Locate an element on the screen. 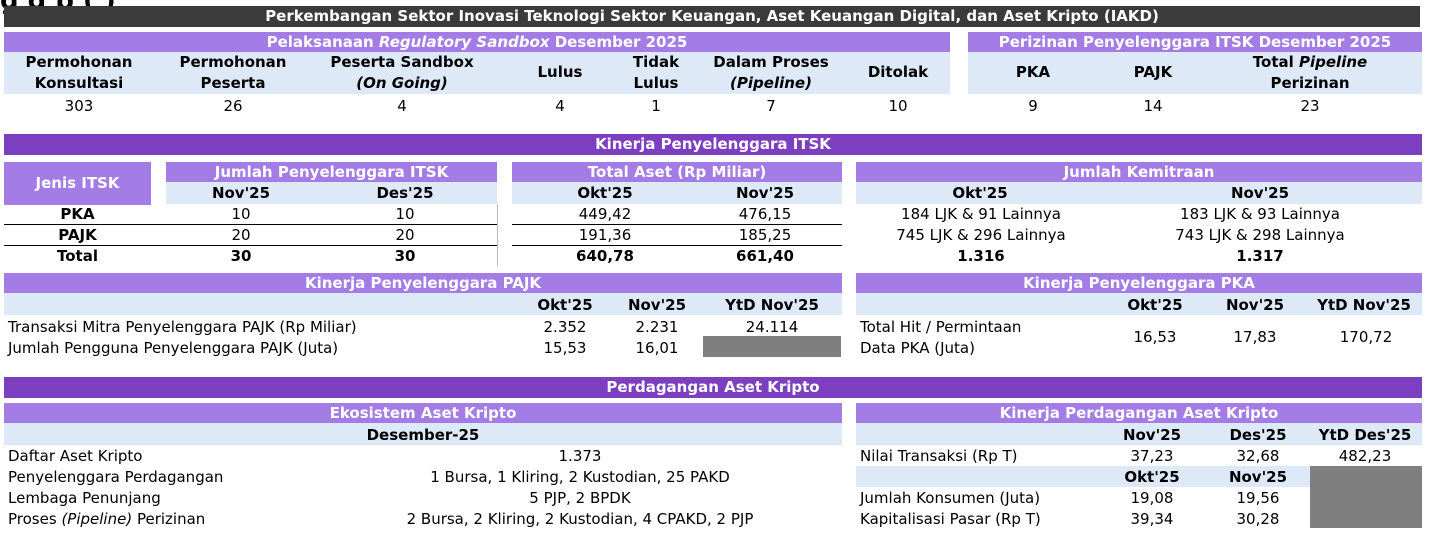 This screenshot has height=543, width=1432. pka-hit-label-2: Data PKA (Juta) is located at coordinates (917, 348).